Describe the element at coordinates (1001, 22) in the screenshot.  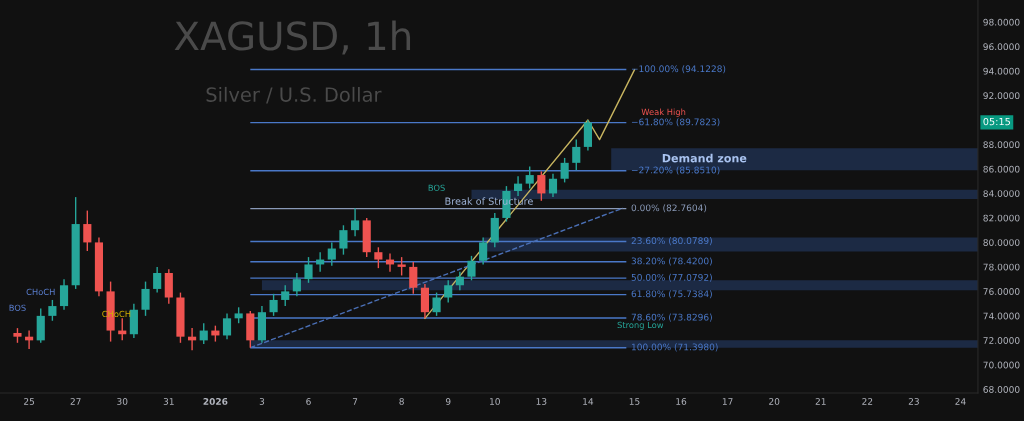
I see `y-tick-label: 98.0000` at that location.